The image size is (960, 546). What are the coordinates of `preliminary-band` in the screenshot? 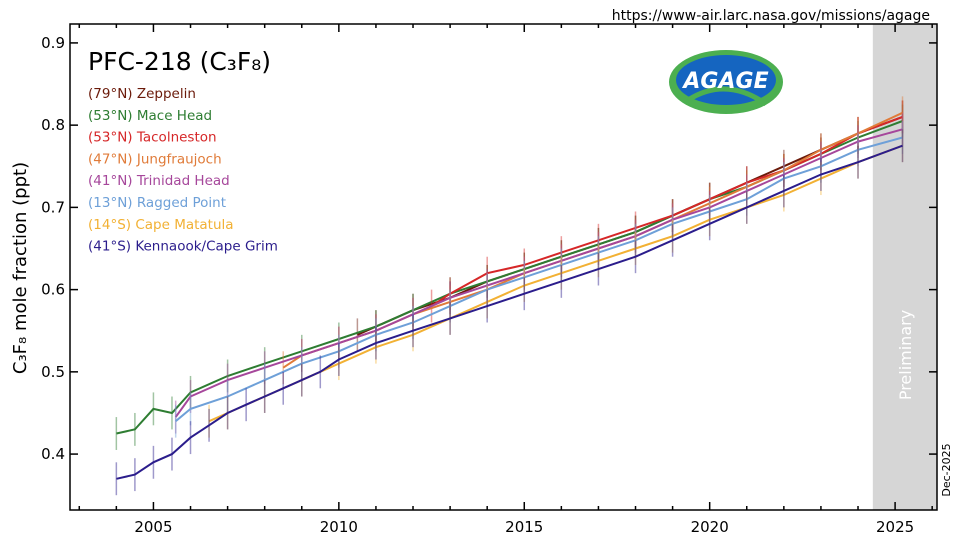 It's located at (904, 267).